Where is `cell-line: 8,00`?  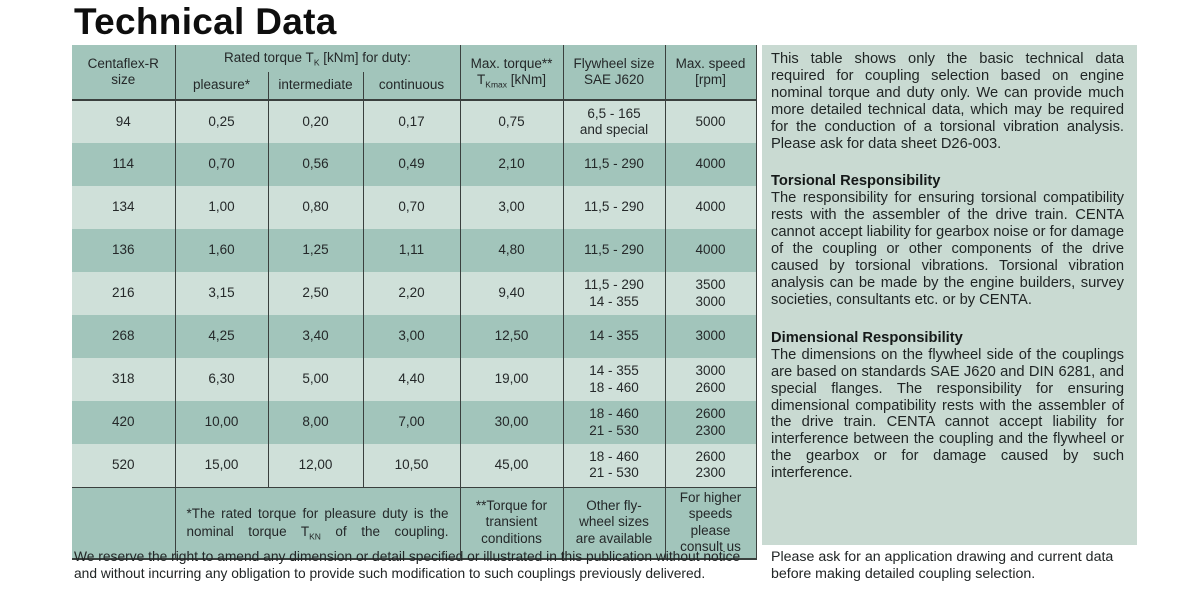
cell-line: 8,00 is located at coordinates (315, 422).